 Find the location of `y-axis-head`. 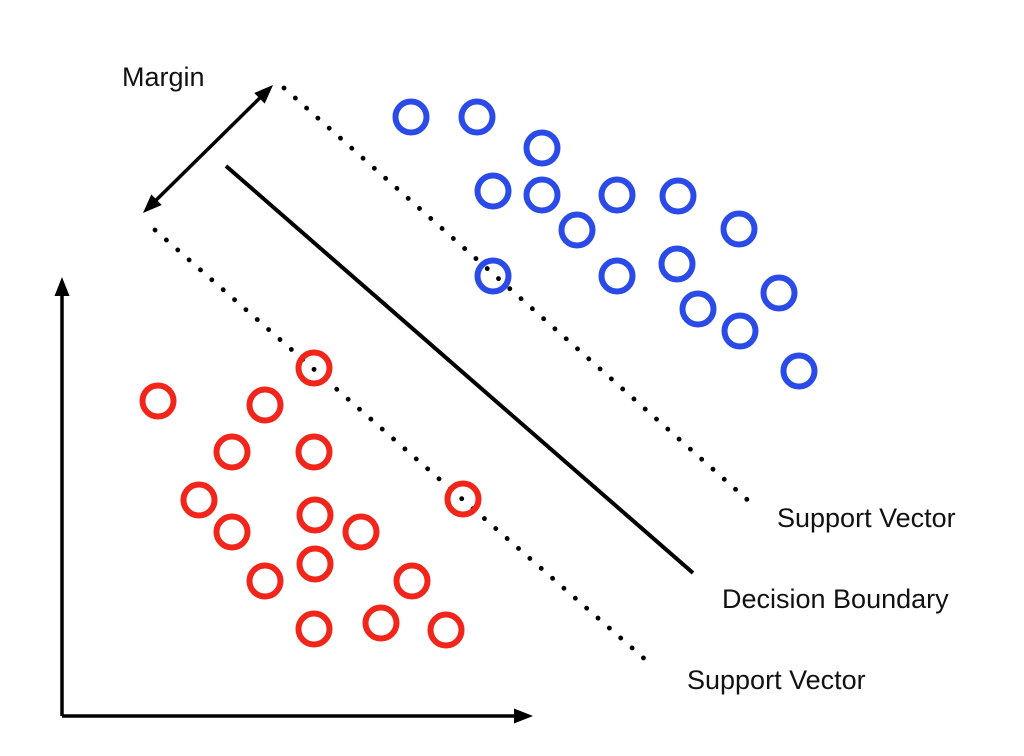

y-axis-head is located at coordinates (62, 286).